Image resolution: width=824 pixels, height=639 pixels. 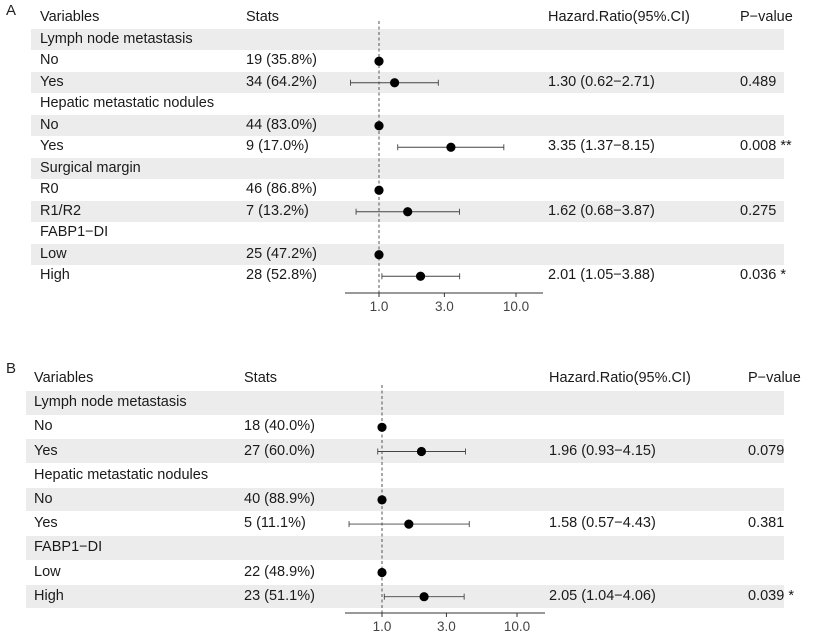 I want to click on row-stats: 5 (11.1%), so click(x=275, y=523).